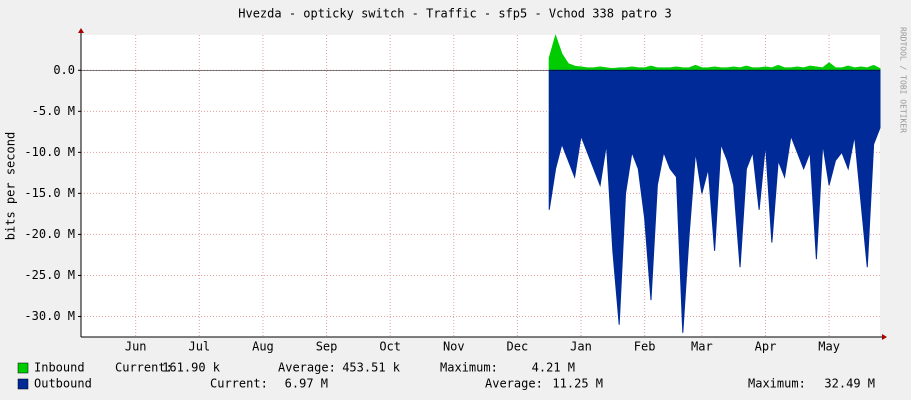  Describe the element at coordinates (645, 347) in the screenshot. I see `x-tick-label: Feb` at that location.